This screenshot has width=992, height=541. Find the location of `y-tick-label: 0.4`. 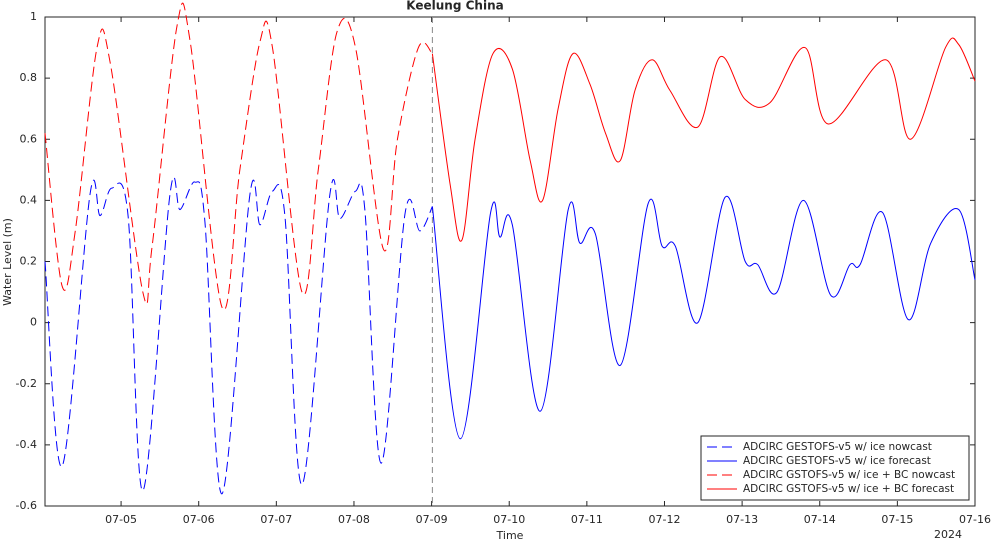

y-tick-label: 0.4 is located at coordinates (29, 199).